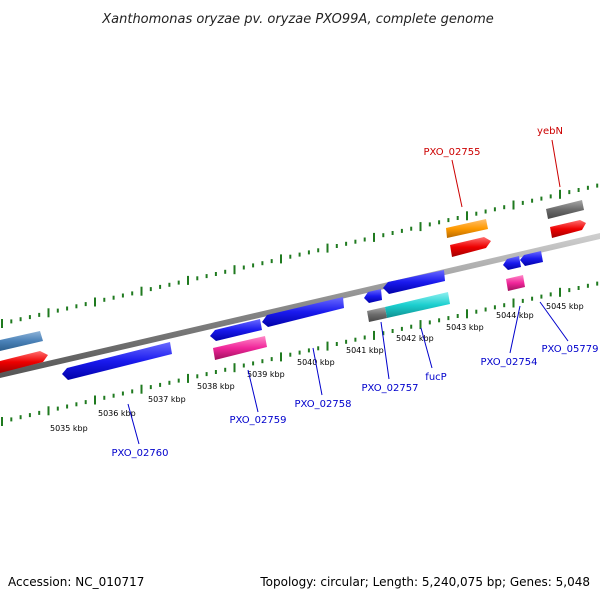 The image size is (600, 600). Describe the element at coordinates (550, 131) in the screenshot. I see `gene-label: yebN` at that location.